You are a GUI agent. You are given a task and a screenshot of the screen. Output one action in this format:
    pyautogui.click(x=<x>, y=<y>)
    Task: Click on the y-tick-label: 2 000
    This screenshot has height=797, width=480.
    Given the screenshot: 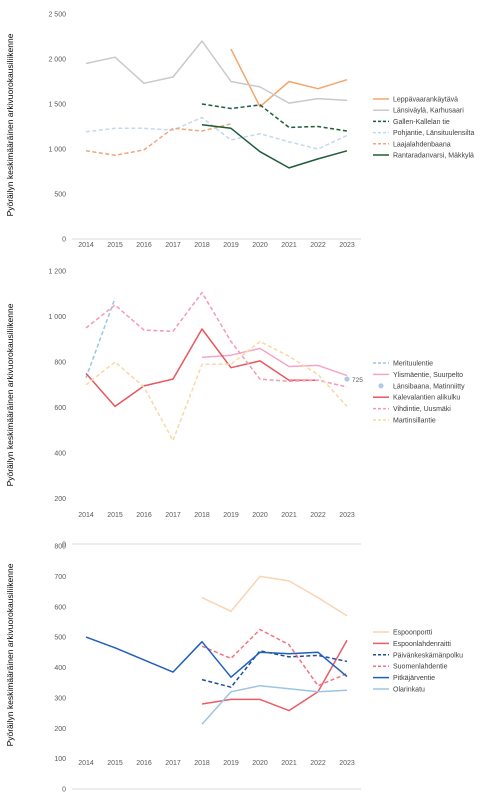 What is the action you would take?
    pyautogui.click(x=57, y=60)
    